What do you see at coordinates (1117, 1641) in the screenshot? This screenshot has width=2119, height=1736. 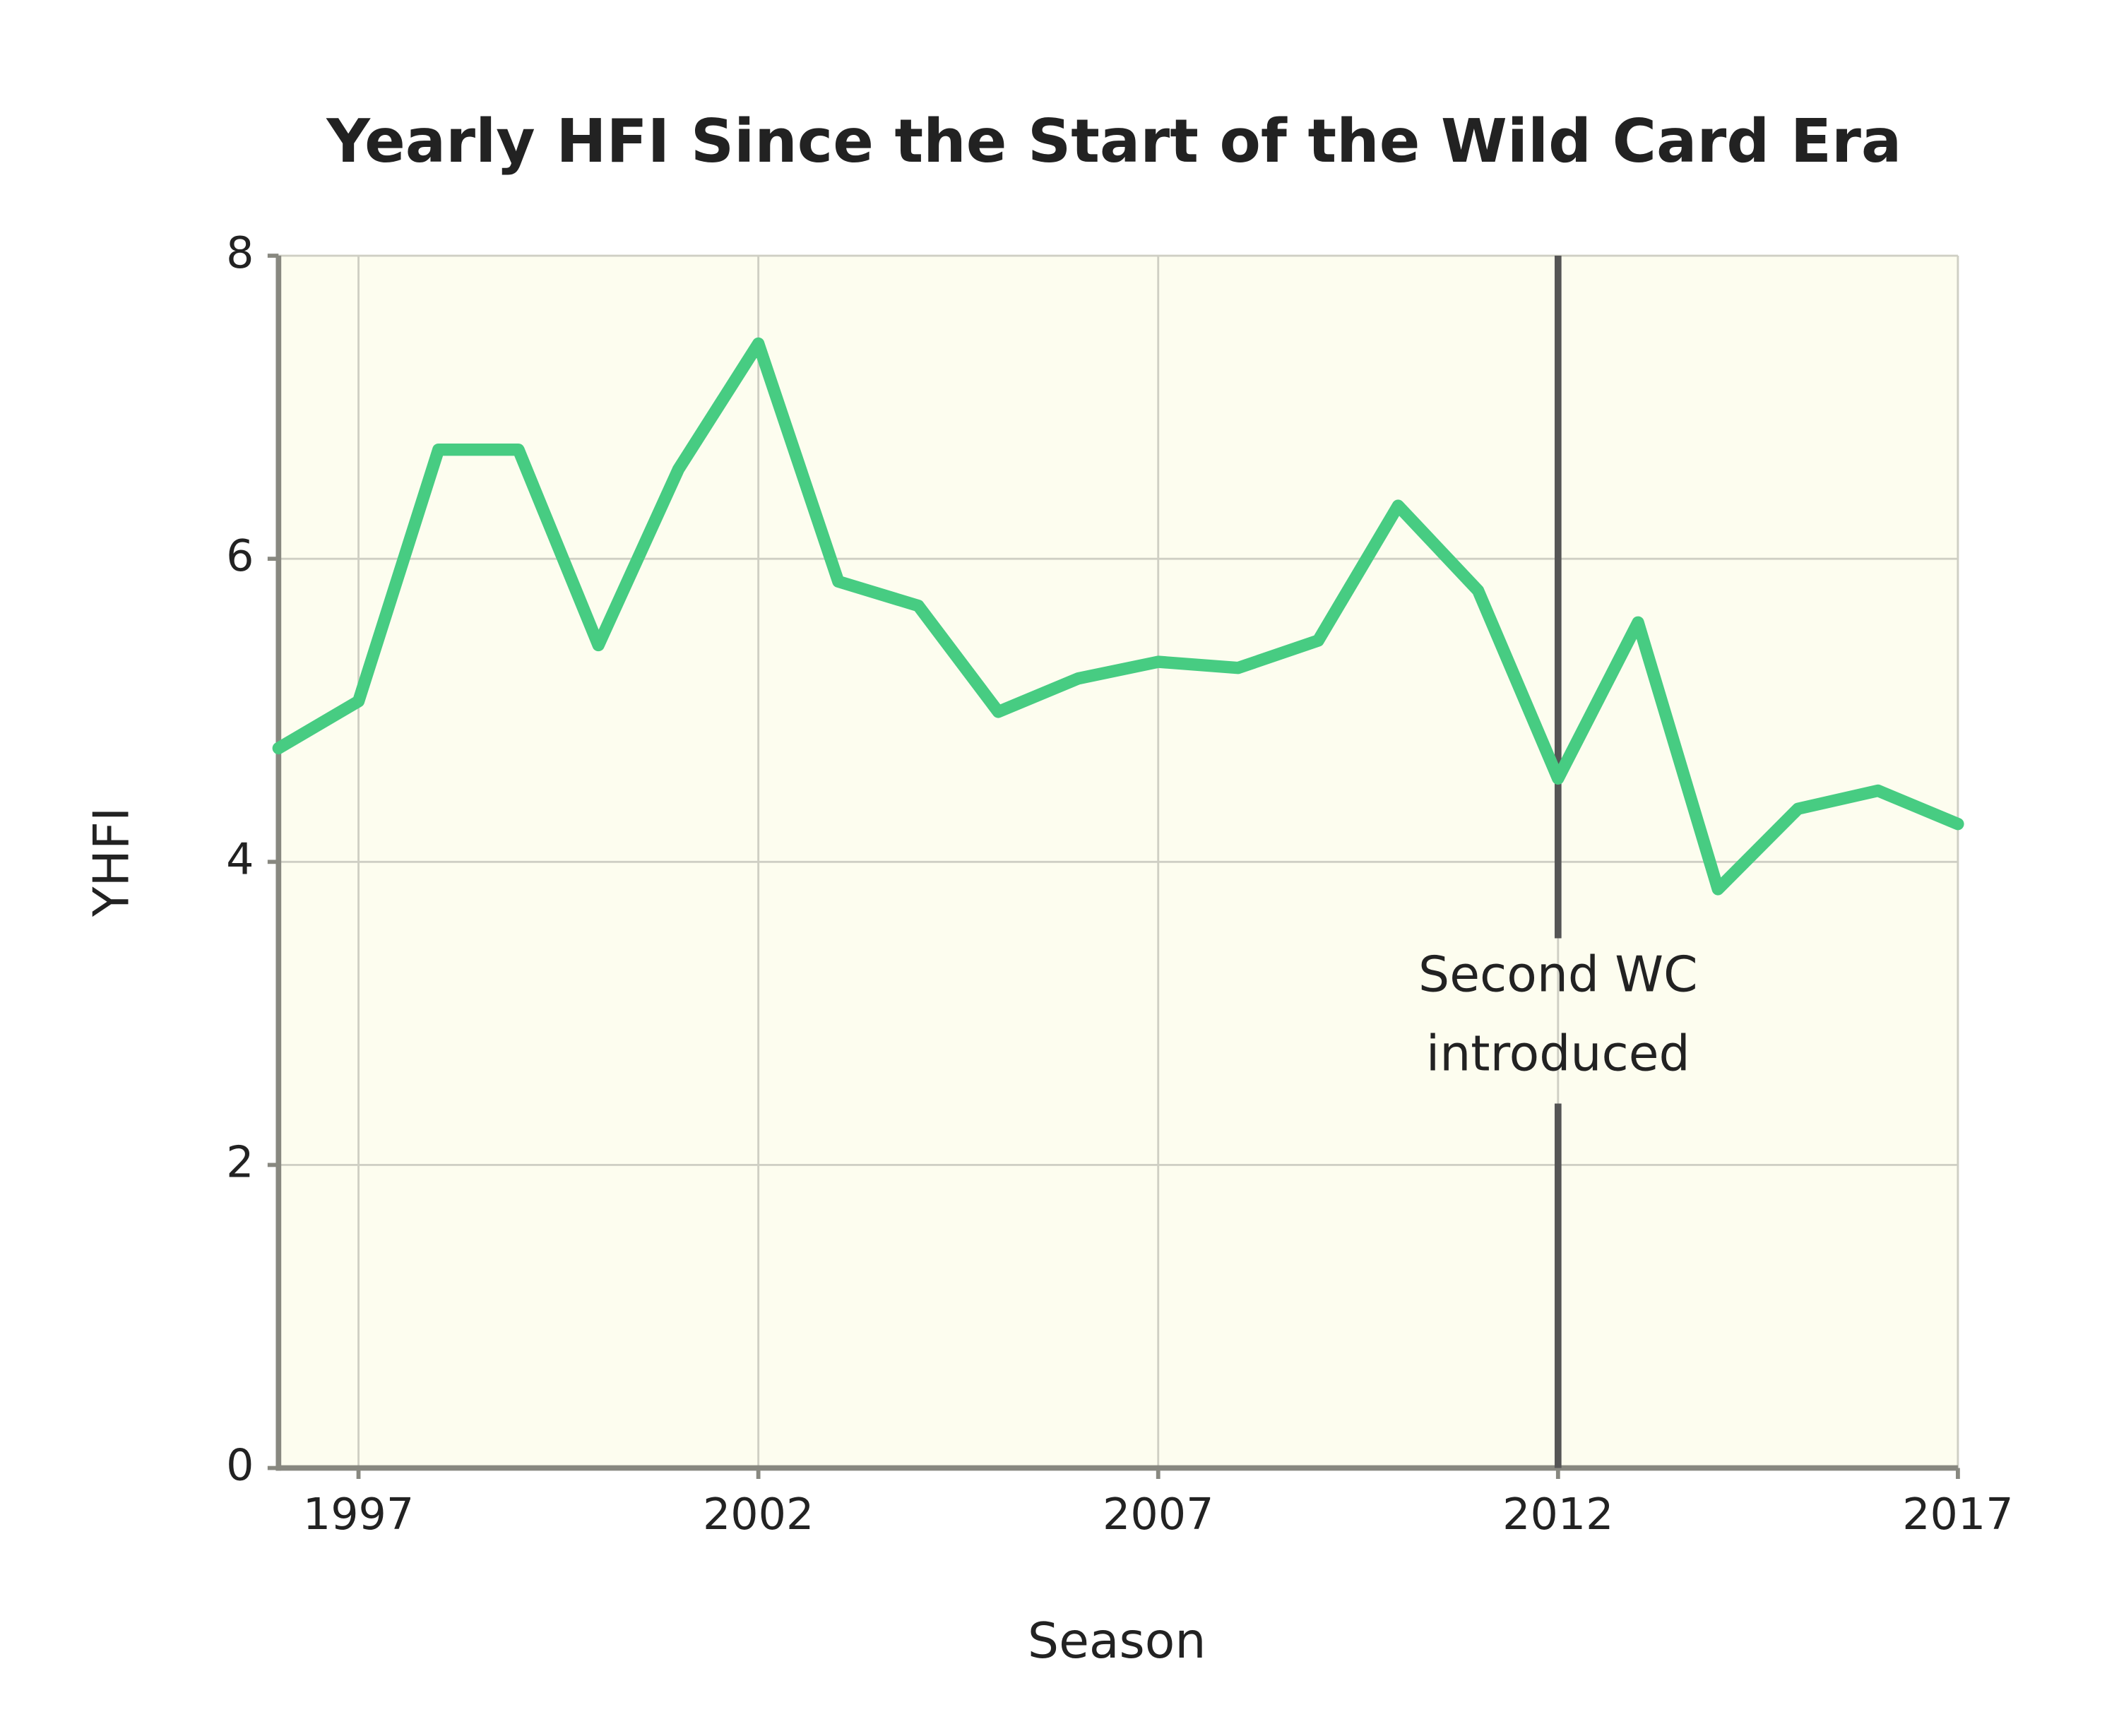 I see `x-axis-label: Season` at bounding box center [1117, 1641].